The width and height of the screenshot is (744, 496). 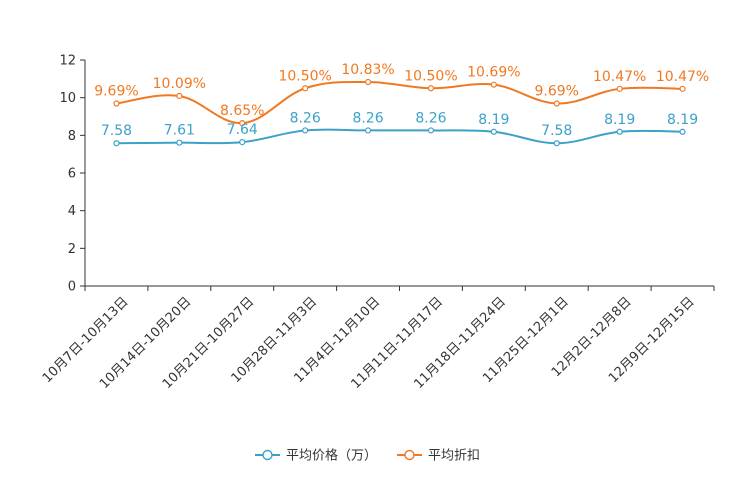 I want to click on data-label: 7.64, so click(x=242, y=130).